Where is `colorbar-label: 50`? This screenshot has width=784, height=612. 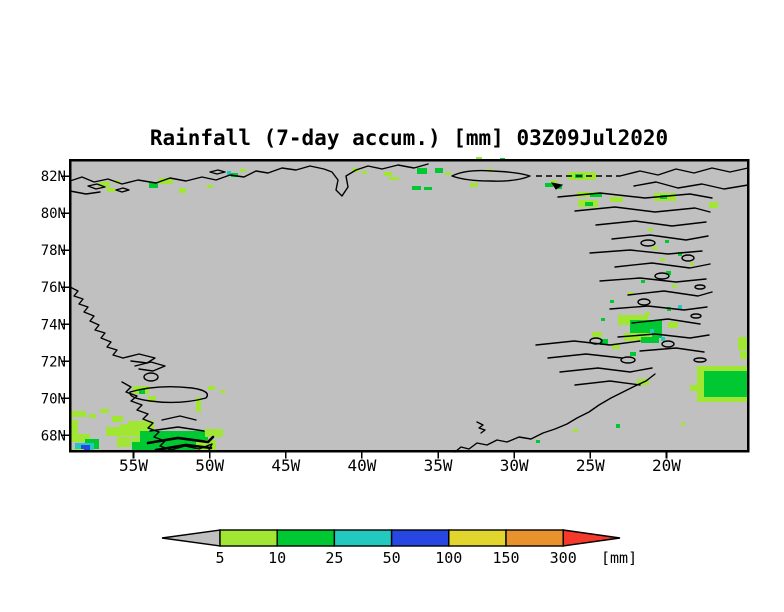
colorbar-label: 50 is located at coordinates (392, 558).